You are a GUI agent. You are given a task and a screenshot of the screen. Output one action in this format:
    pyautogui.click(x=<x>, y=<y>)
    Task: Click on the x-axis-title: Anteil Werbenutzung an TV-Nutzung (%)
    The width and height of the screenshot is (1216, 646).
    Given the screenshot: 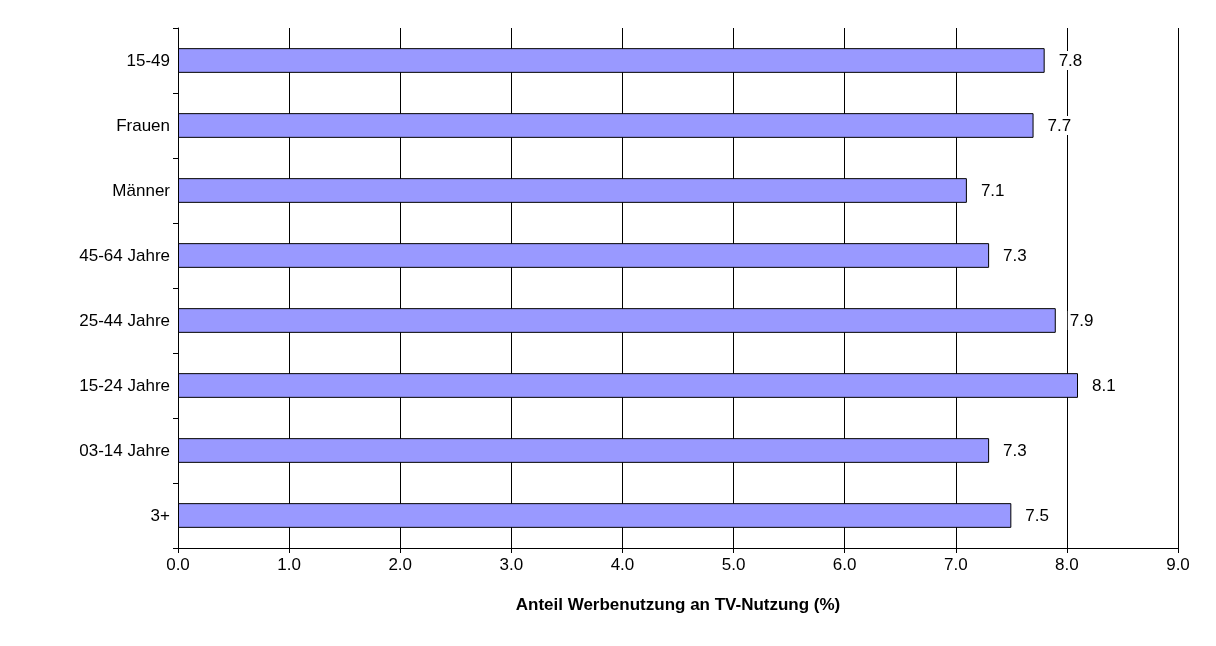 What is the action you would take?
    pyautogui.click(x=678, y=604)
    